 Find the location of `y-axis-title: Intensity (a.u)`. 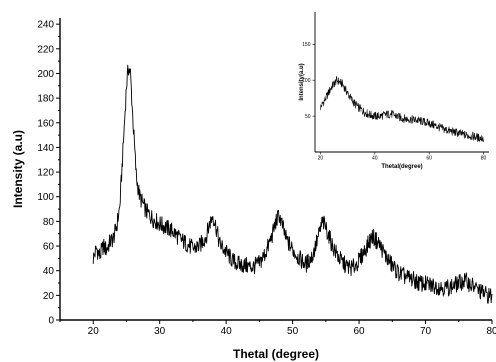

y-axis-title: Intensity (a.u) is located at coordinates (18, 169).